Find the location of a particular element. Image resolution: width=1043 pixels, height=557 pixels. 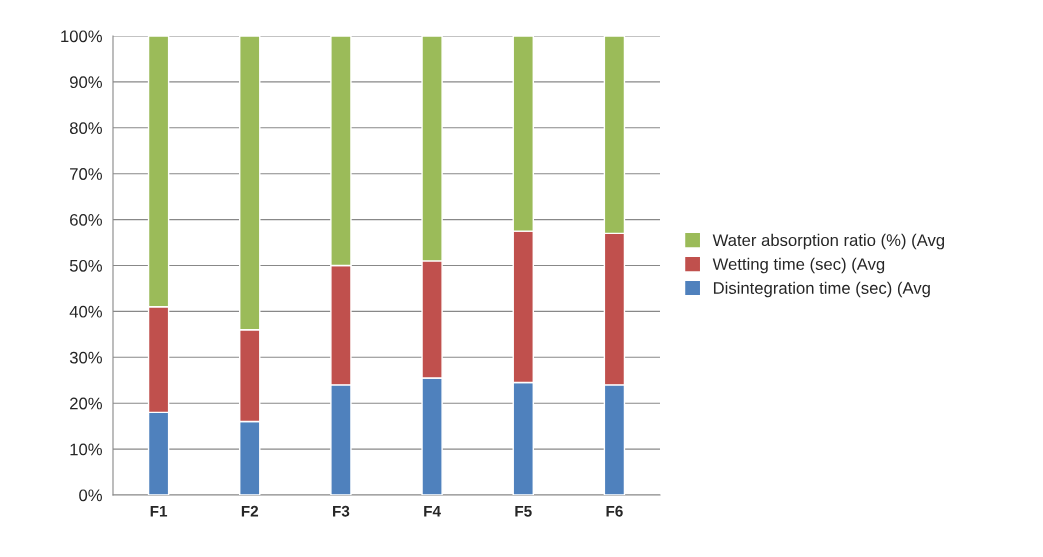

y-tick-label: 0% is located at coordinates (90, 495).